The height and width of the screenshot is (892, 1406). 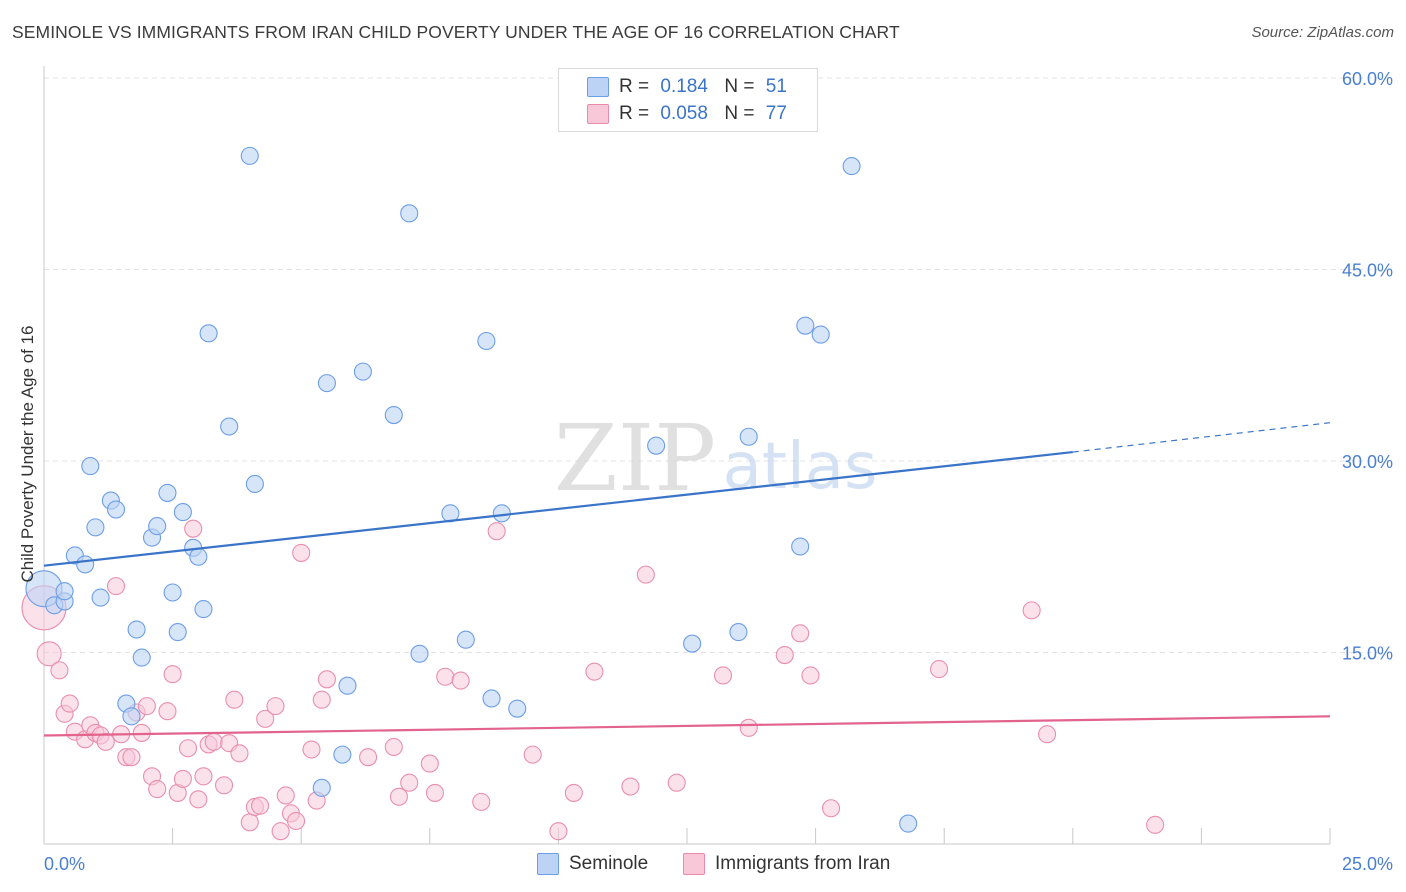 I want to click on y-axis-label: Child Poverty Under the Age of 16, so click(x=27, y=454).